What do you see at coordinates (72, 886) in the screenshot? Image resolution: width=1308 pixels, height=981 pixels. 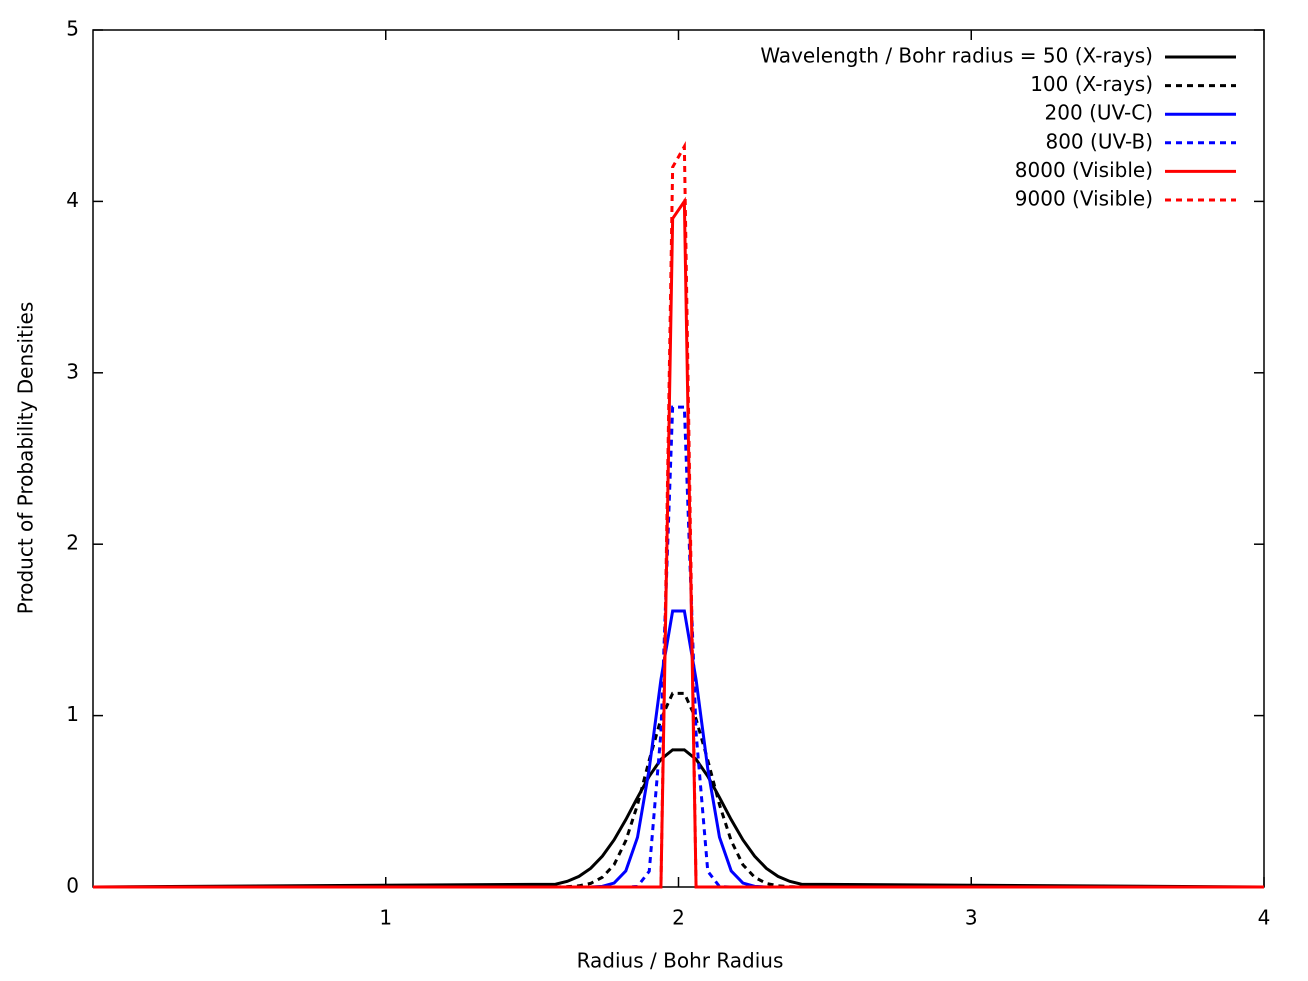 I see `y-tick-label: 0` at bounding box center [72, 886].